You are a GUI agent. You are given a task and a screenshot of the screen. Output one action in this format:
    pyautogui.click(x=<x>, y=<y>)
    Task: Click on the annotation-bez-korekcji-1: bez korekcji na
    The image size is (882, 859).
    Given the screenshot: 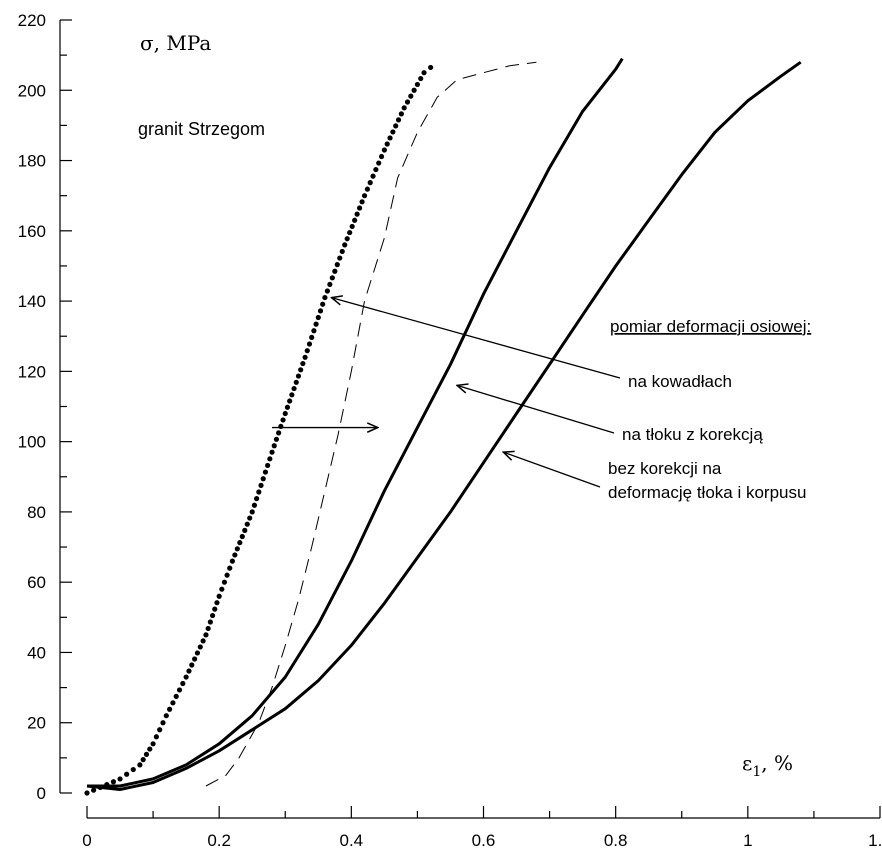 What is the action you would take?
    pyautogui.click(x=665, y=468)
    